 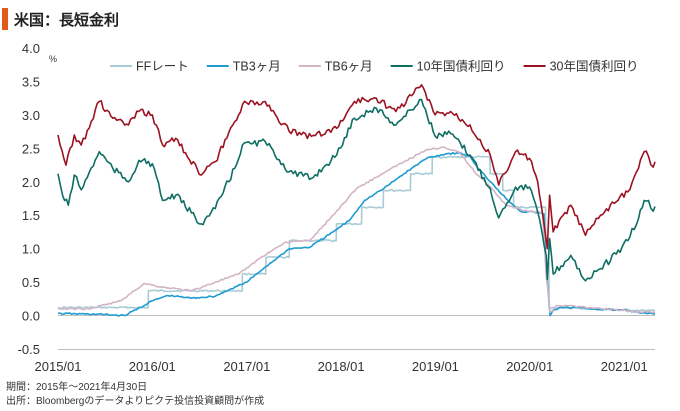 What do you see at coordinates (246, 366) in the screenshot?
I see `x-tick-label: 2017/01` at bounding box center [246, 366].